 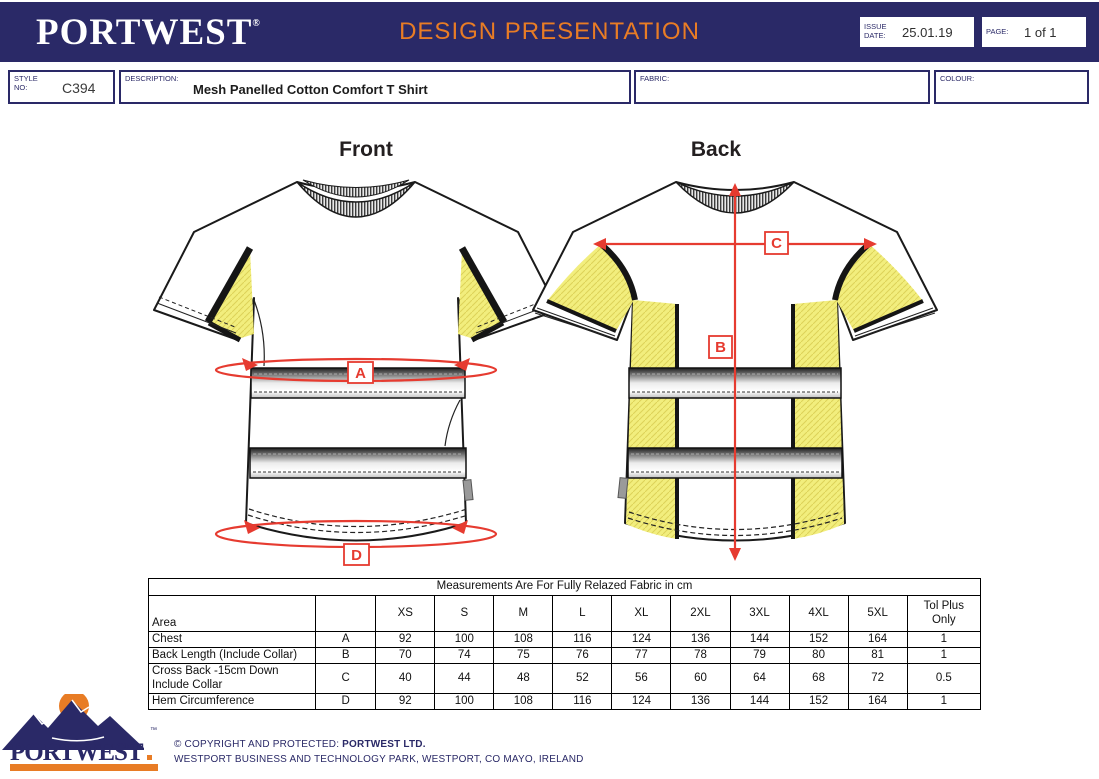 I want to click on cell-value: 72, so click(x=877, y=678).